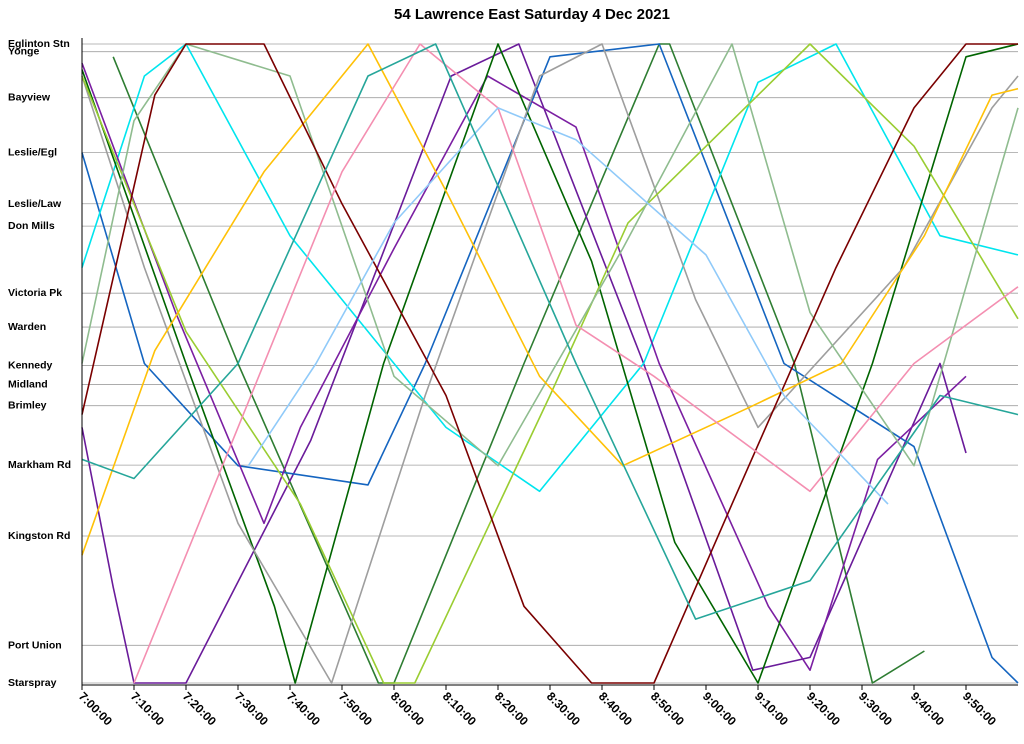 The width and height of the screenshot is (1024, 744). I want to click on stop-label: Port Union, so click(35, 645).